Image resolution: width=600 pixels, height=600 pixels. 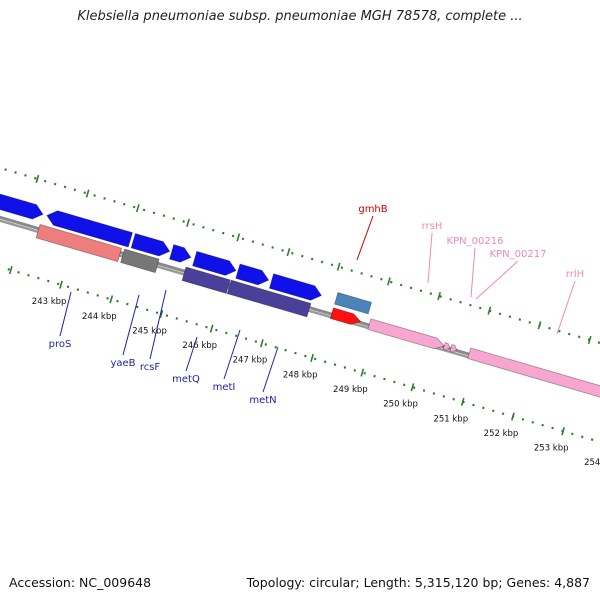 I want to click on gene-label-kpn_00217: KPN_00217, so click(x=518, y=254).